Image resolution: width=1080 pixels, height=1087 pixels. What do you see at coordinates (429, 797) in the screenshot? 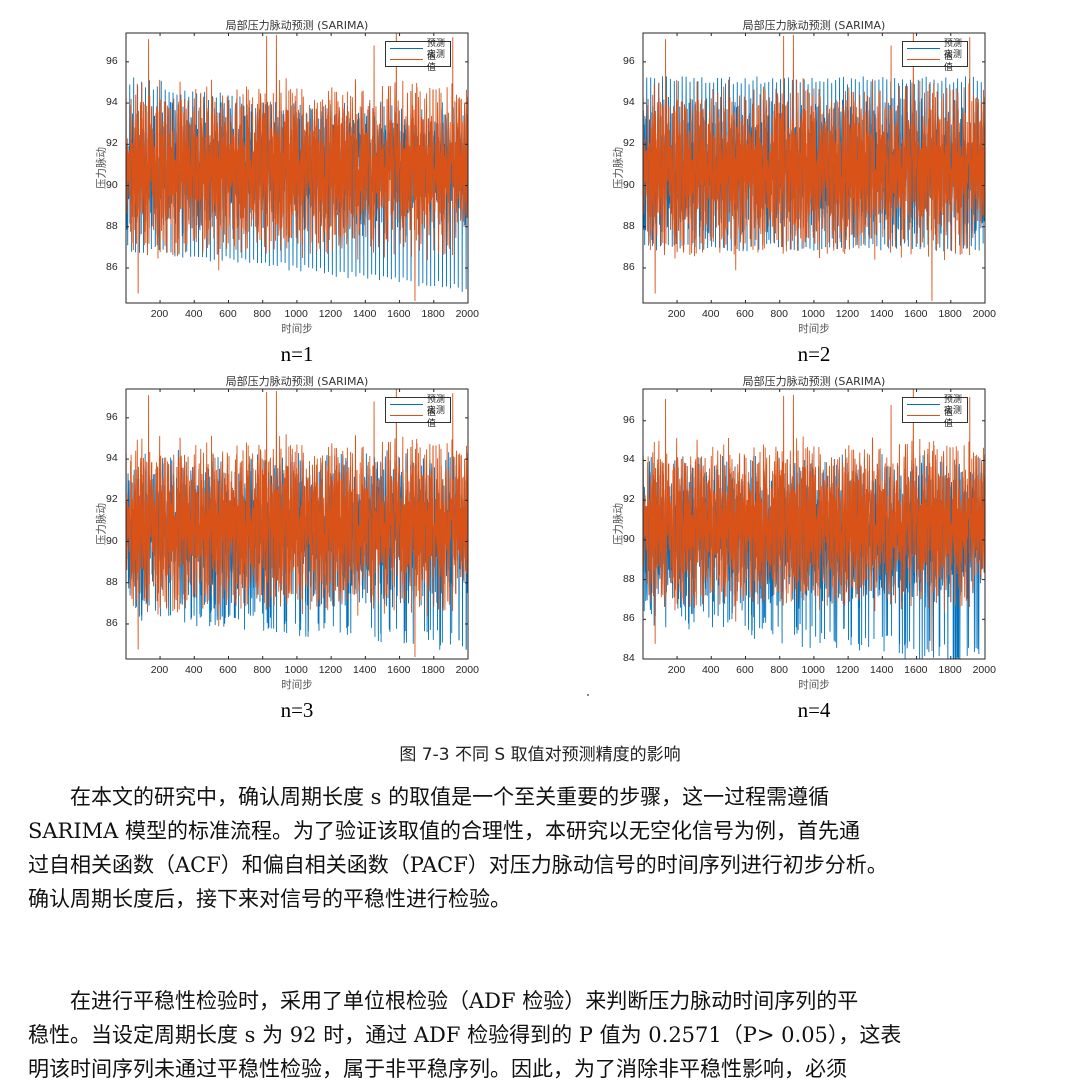
I see `paragraph-line: 在本文的研究中，确认周期长度 s 的取值是一个至关重要的步骤，这一过程需遵循` at bounding box center [429, 797].